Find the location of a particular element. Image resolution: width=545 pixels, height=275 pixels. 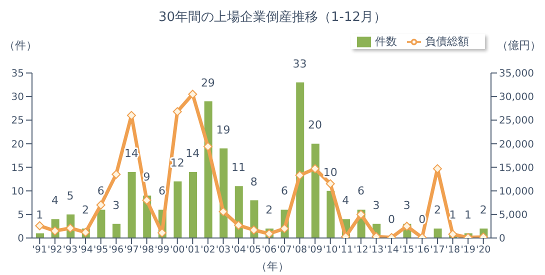

x-tick-label: '19 is located at coordinates (468, 250).